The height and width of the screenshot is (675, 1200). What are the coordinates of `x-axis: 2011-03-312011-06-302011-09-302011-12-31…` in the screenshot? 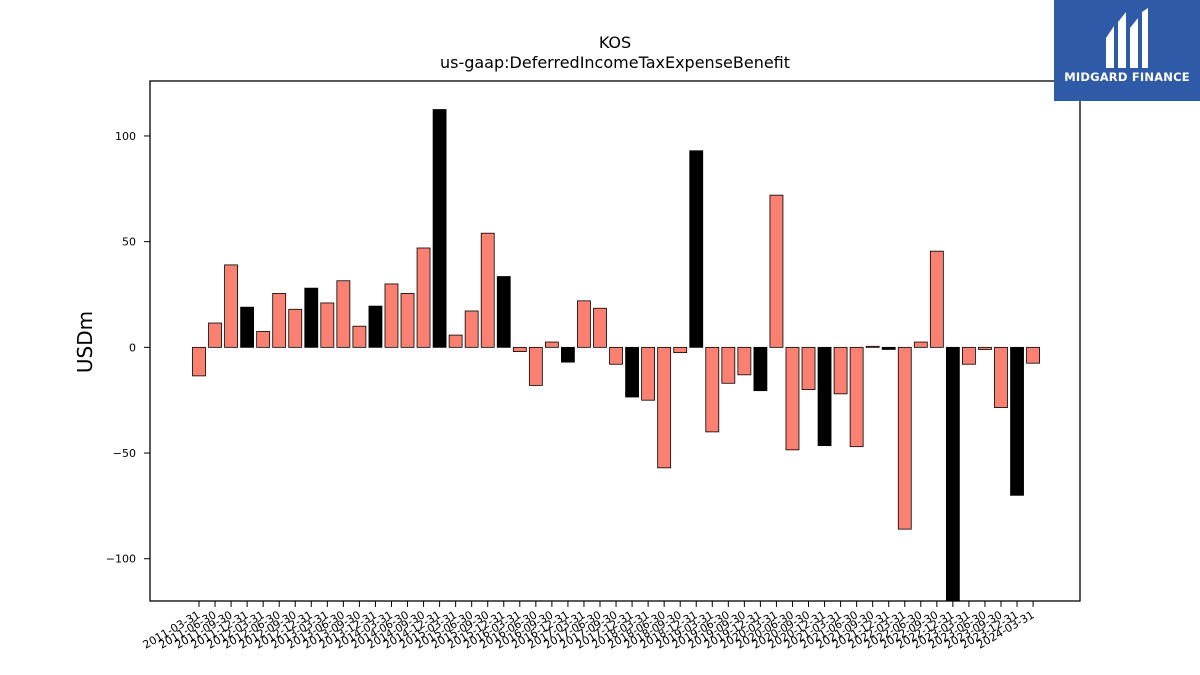 It's located at (589, 626).